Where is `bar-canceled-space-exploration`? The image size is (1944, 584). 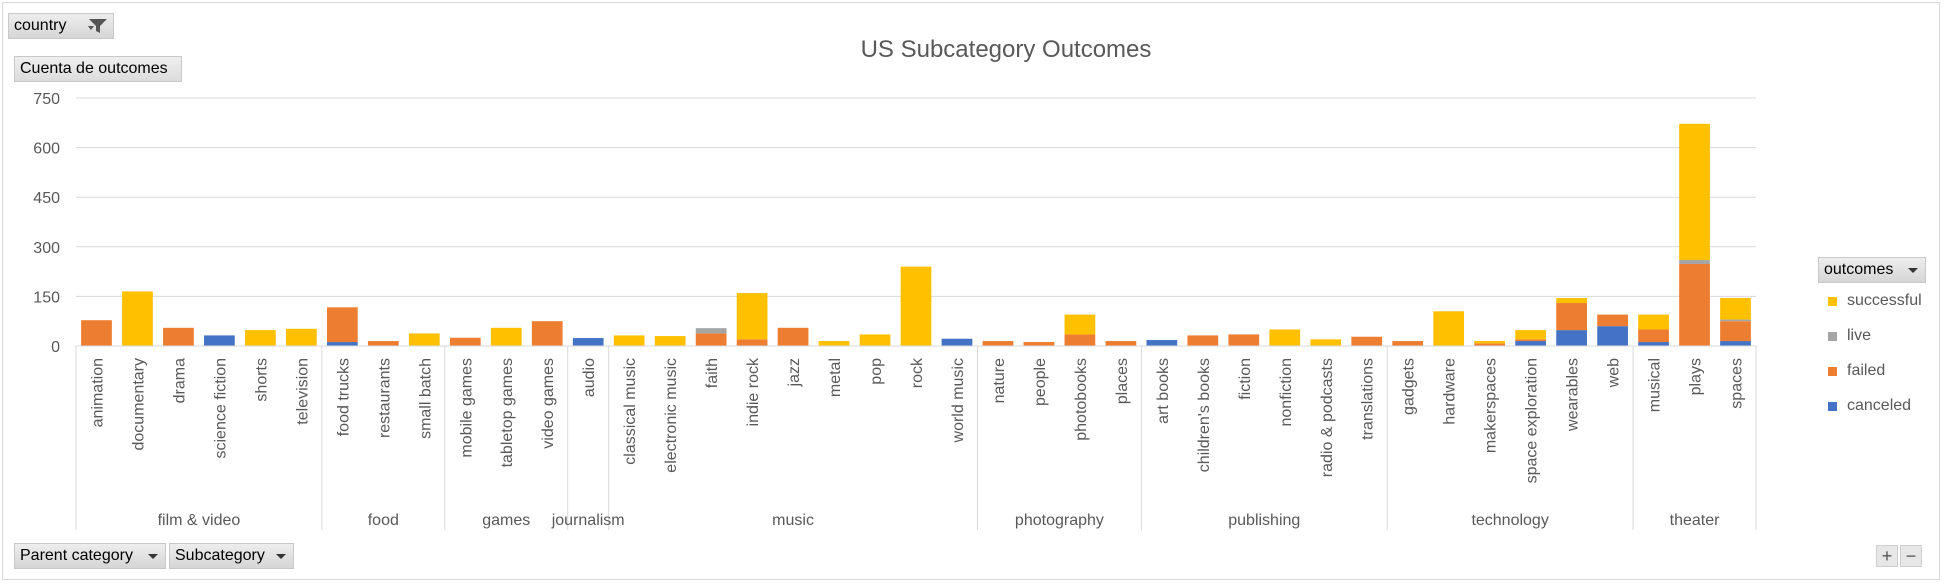 bar-canceled-space-exploration is located at coordinates (1530, 343).